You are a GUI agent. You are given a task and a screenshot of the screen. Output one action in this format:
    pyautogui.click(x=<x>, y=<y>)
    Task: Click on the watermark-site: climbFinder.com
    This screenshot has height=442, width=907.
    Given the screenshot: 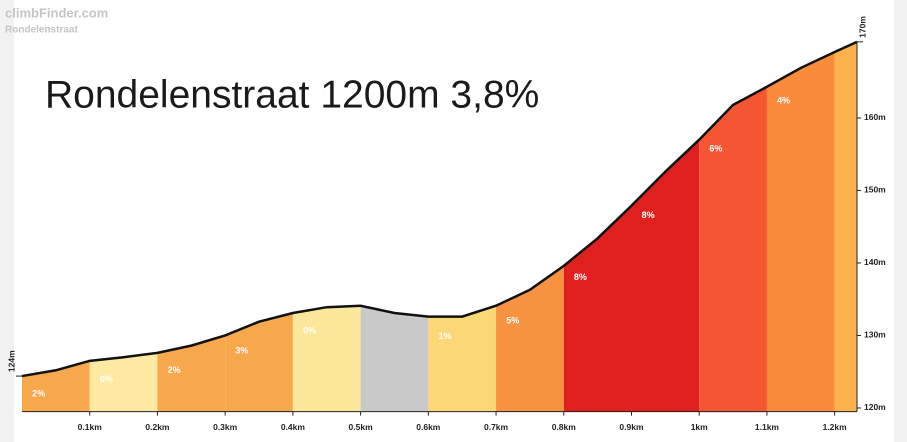 What is the action you would take?
    pyautogui.click(x=56, y=12)
    